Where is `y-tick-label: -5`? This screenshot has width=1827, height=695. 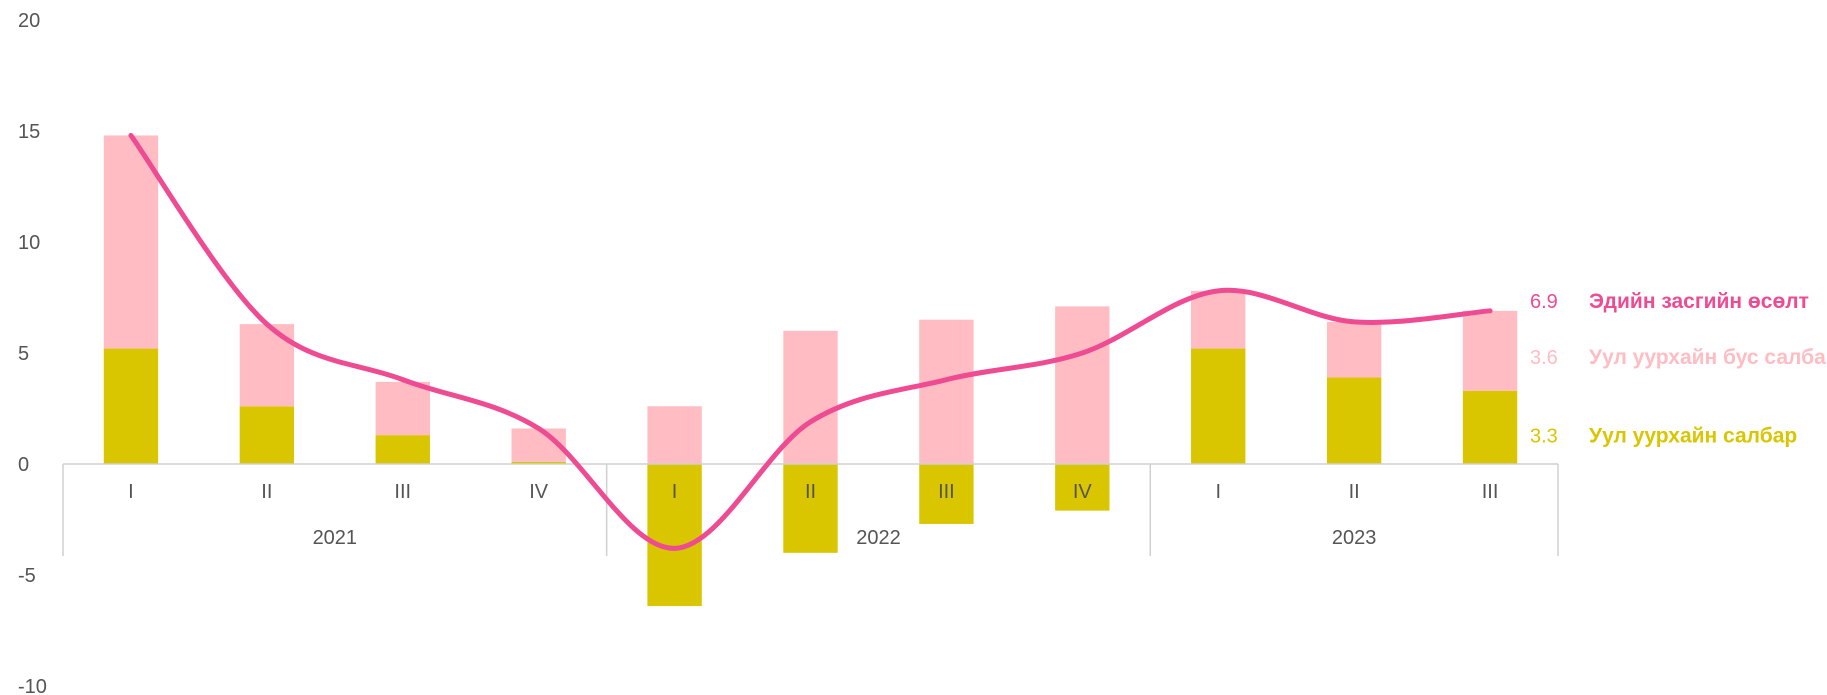
y-tick-label: -5 is located at coordinates (27, 576).